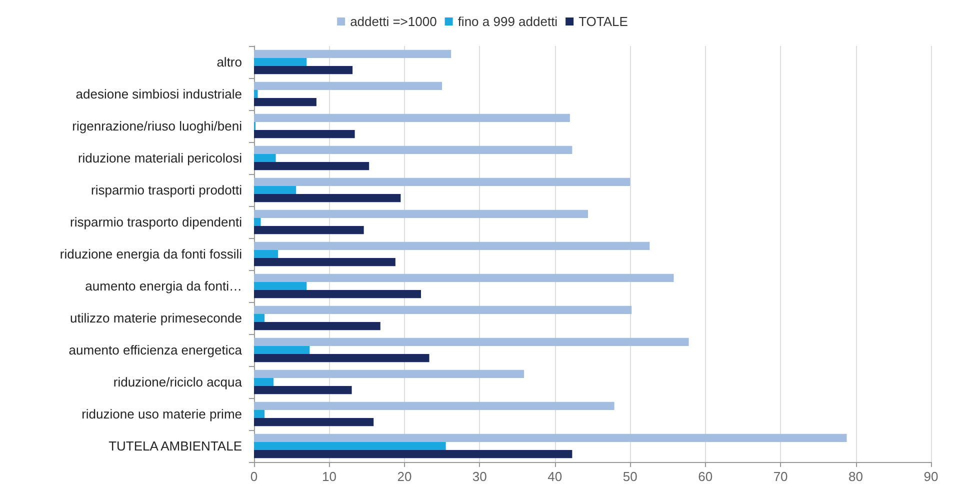  What do you see at coordinates (151, 254) in the screenshot?
I see `y-tick-label: riduzione energia da fonti fossili` at bounding box center [151, 254].